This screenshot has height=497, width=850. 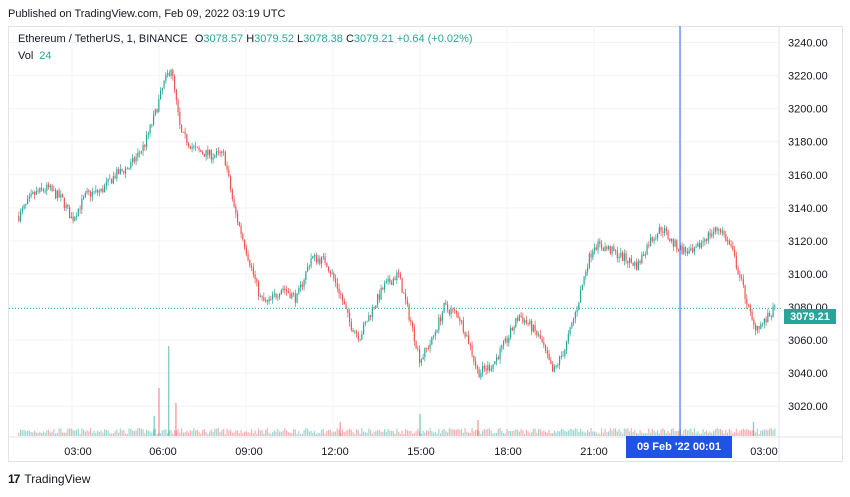 What do you see at coordinates (103, 39) in the screenshot?
I see `symbol-label: Ethereum / TetherUS, 1, BINANCE` at bounding box center [103, 39].